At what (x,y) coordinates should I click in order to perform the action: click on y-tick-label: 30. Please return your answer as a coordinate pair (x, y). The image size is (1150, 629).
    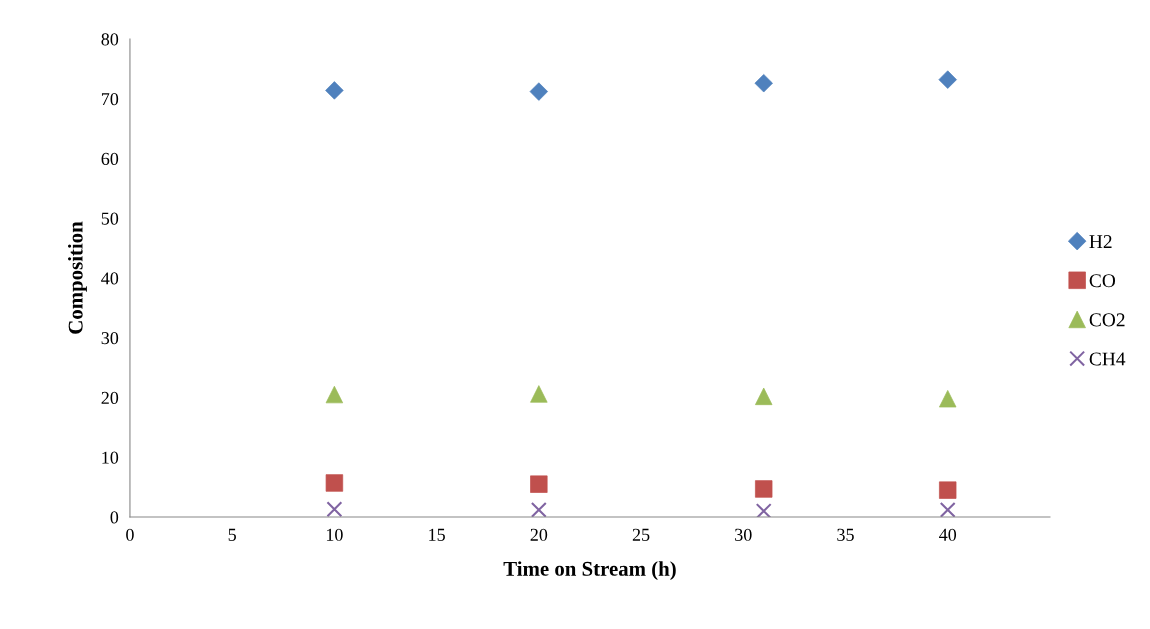
    Looking at the image, I should click on (110, 338).